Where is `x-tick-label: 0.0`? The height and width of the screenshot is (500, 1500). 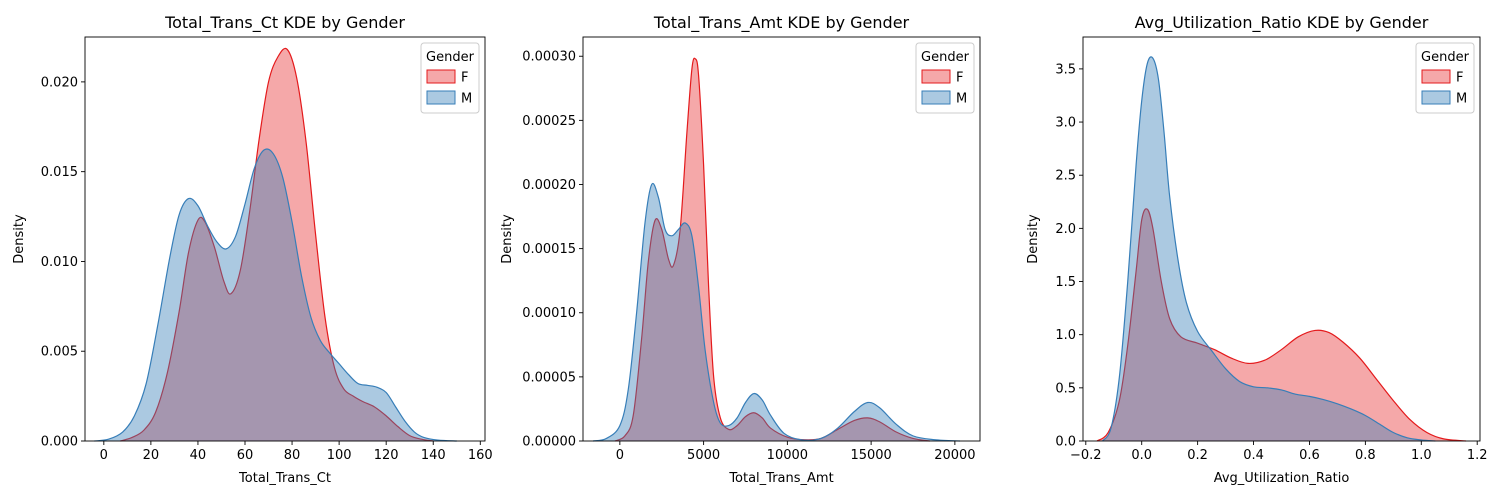
x-tick-label: 0.0 is located at coordinates (1141, 455).